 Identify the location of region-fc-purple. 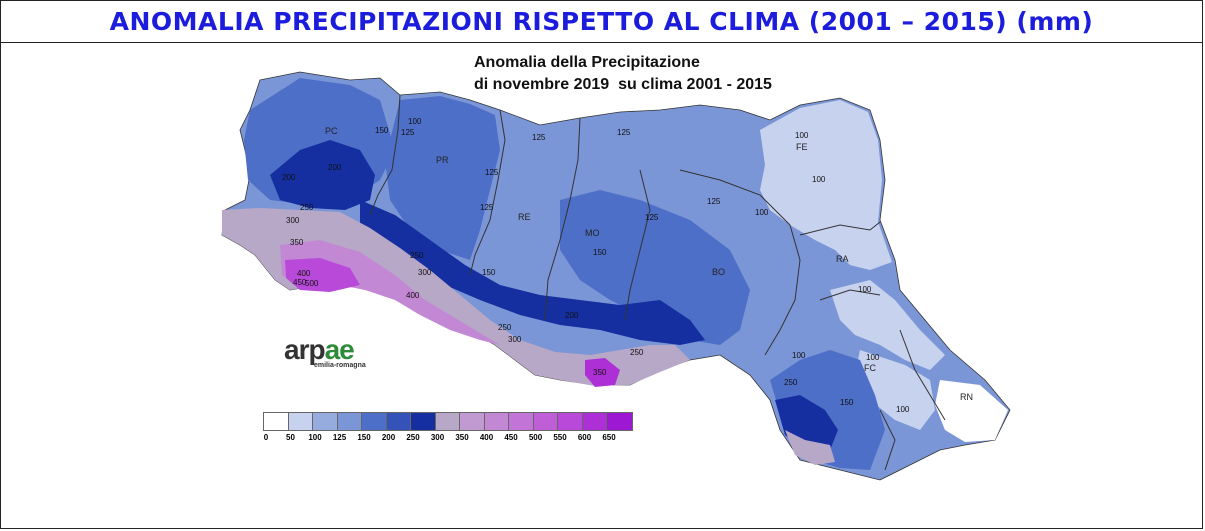
(810, 447).